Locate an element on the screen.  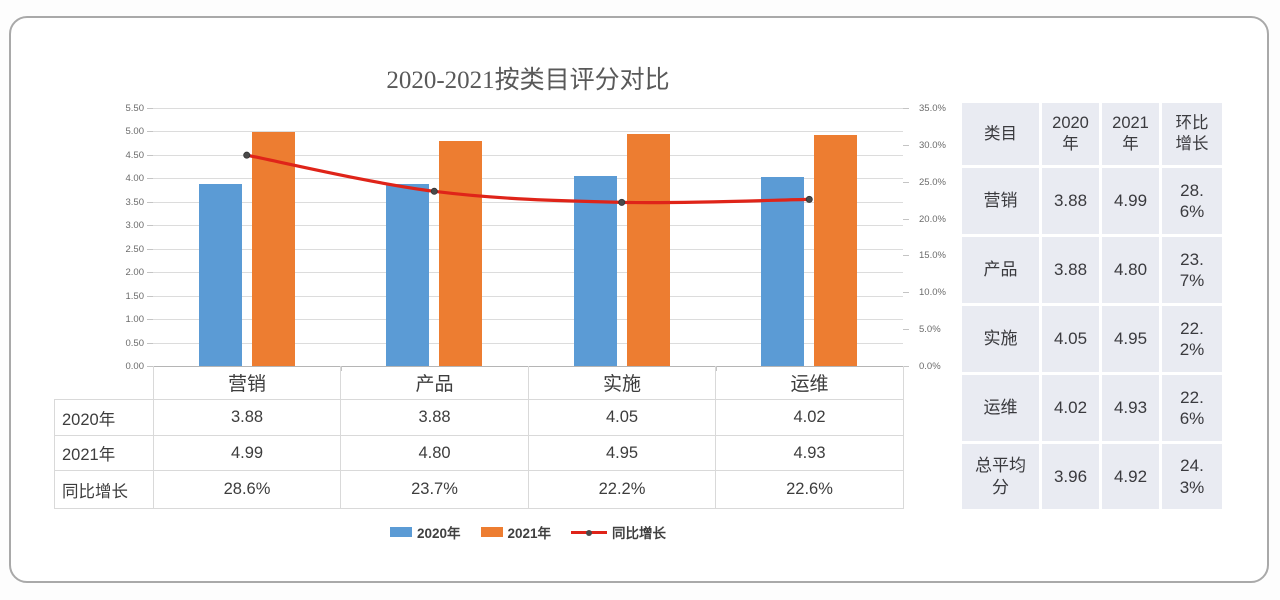
summary-value-cell: 3.96 is located at coordinates (1070, 476).